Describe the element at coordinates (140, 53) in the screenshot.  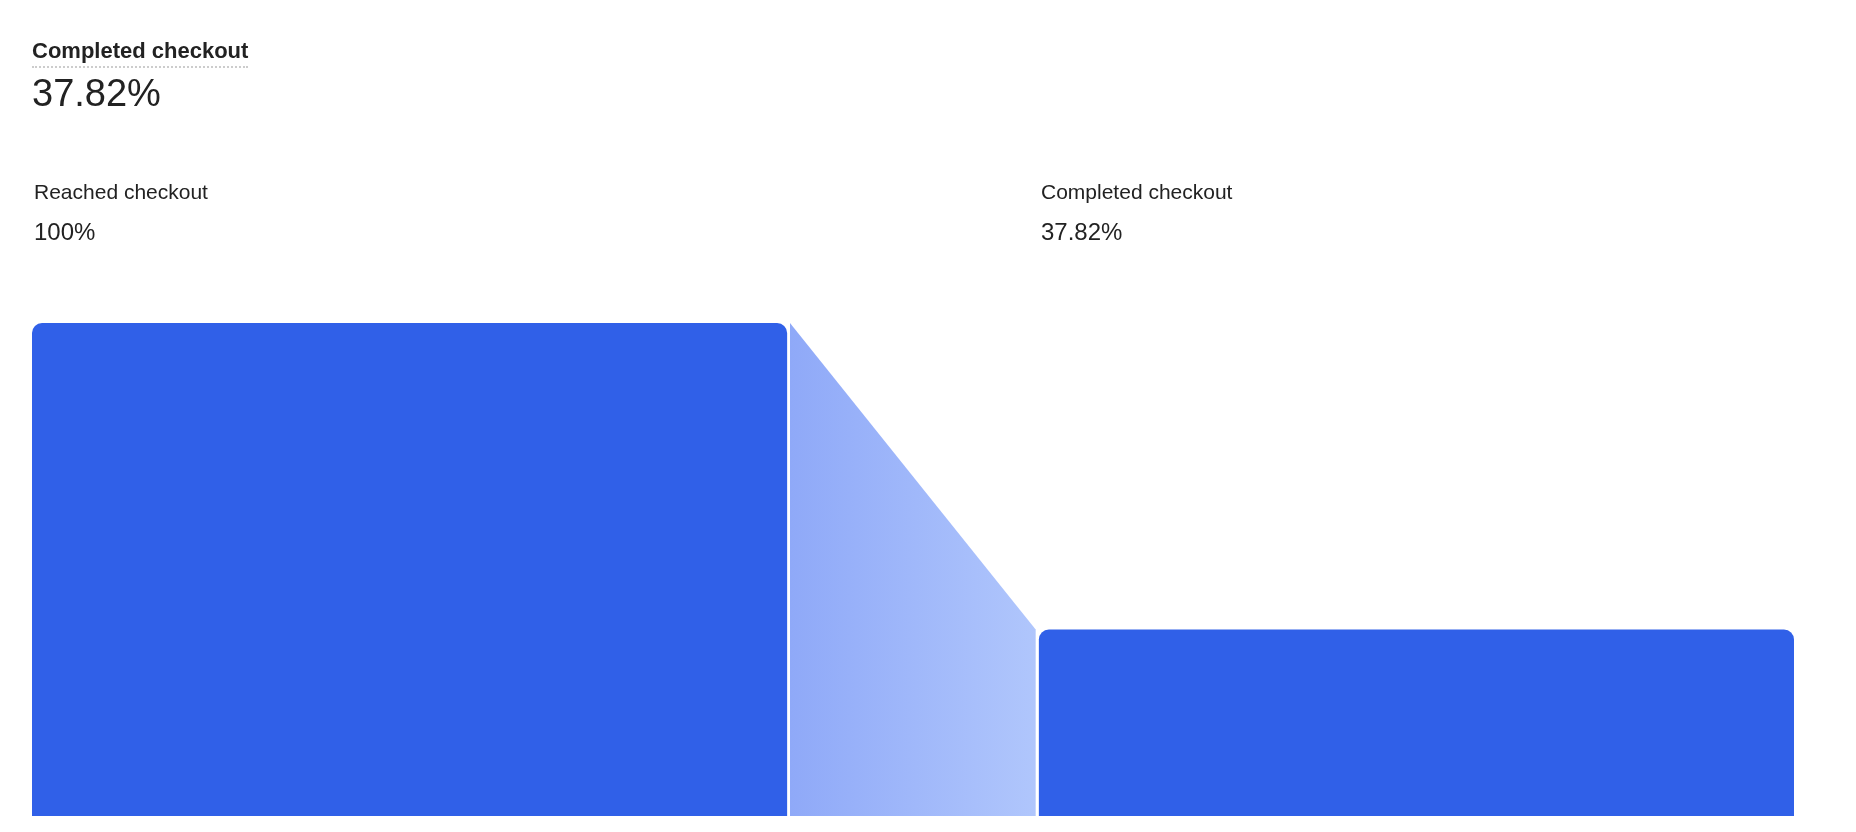
I see `chart-title: Completed checkout` at that location.